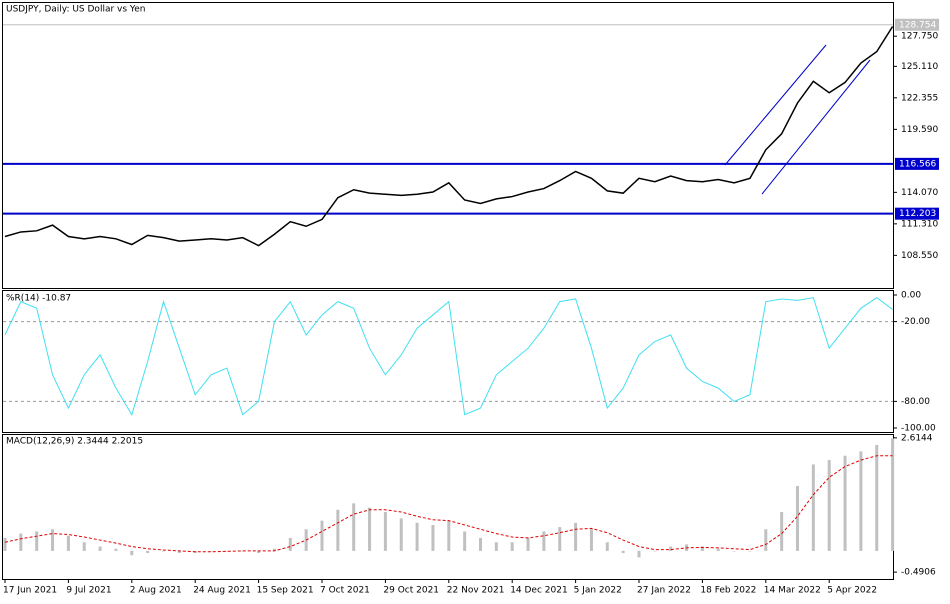 The width and height of the screenshot is (950, 604). I want to click on level-label: 128.754, so click(917, 25).